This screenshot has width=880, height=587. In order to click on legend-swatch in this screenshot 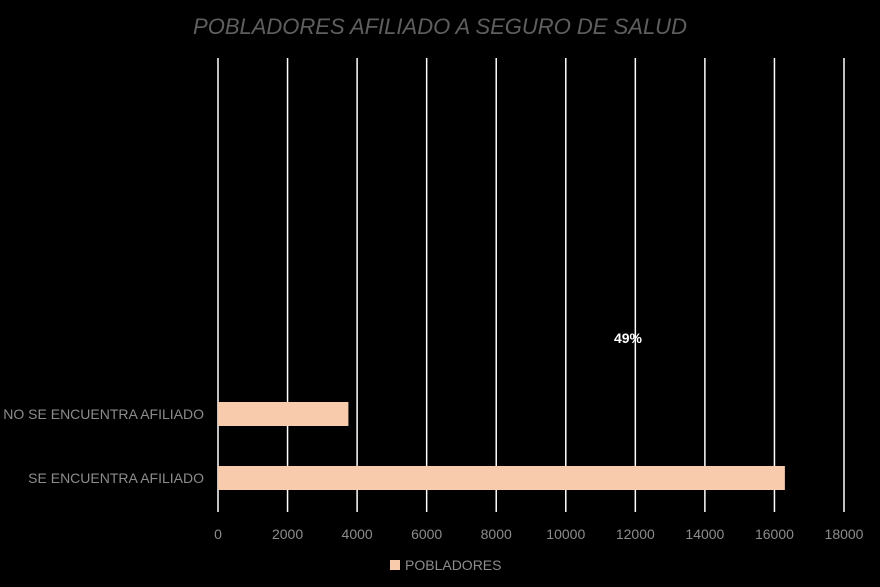, I will do `click(395, 565)`.